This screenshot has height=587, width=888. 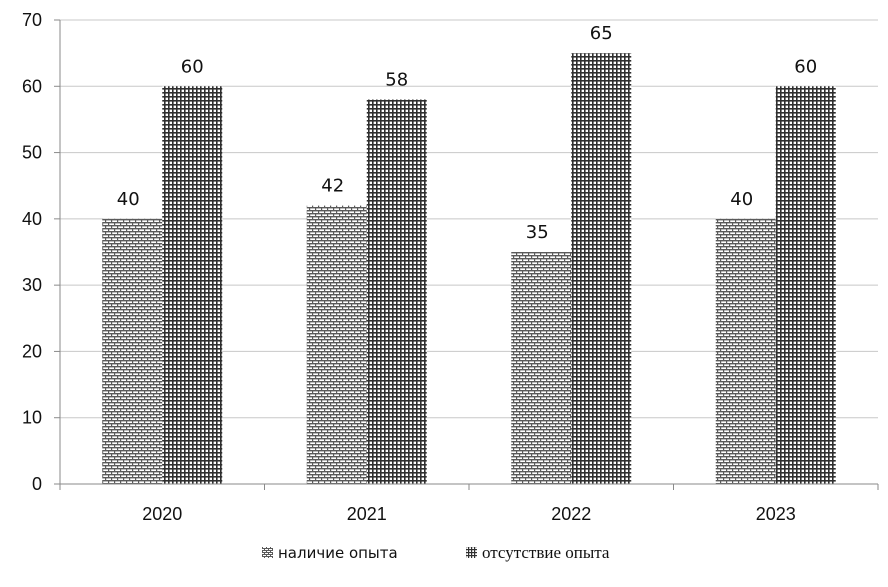 I want to click on data-label: 35, so click(x=537, y=232).